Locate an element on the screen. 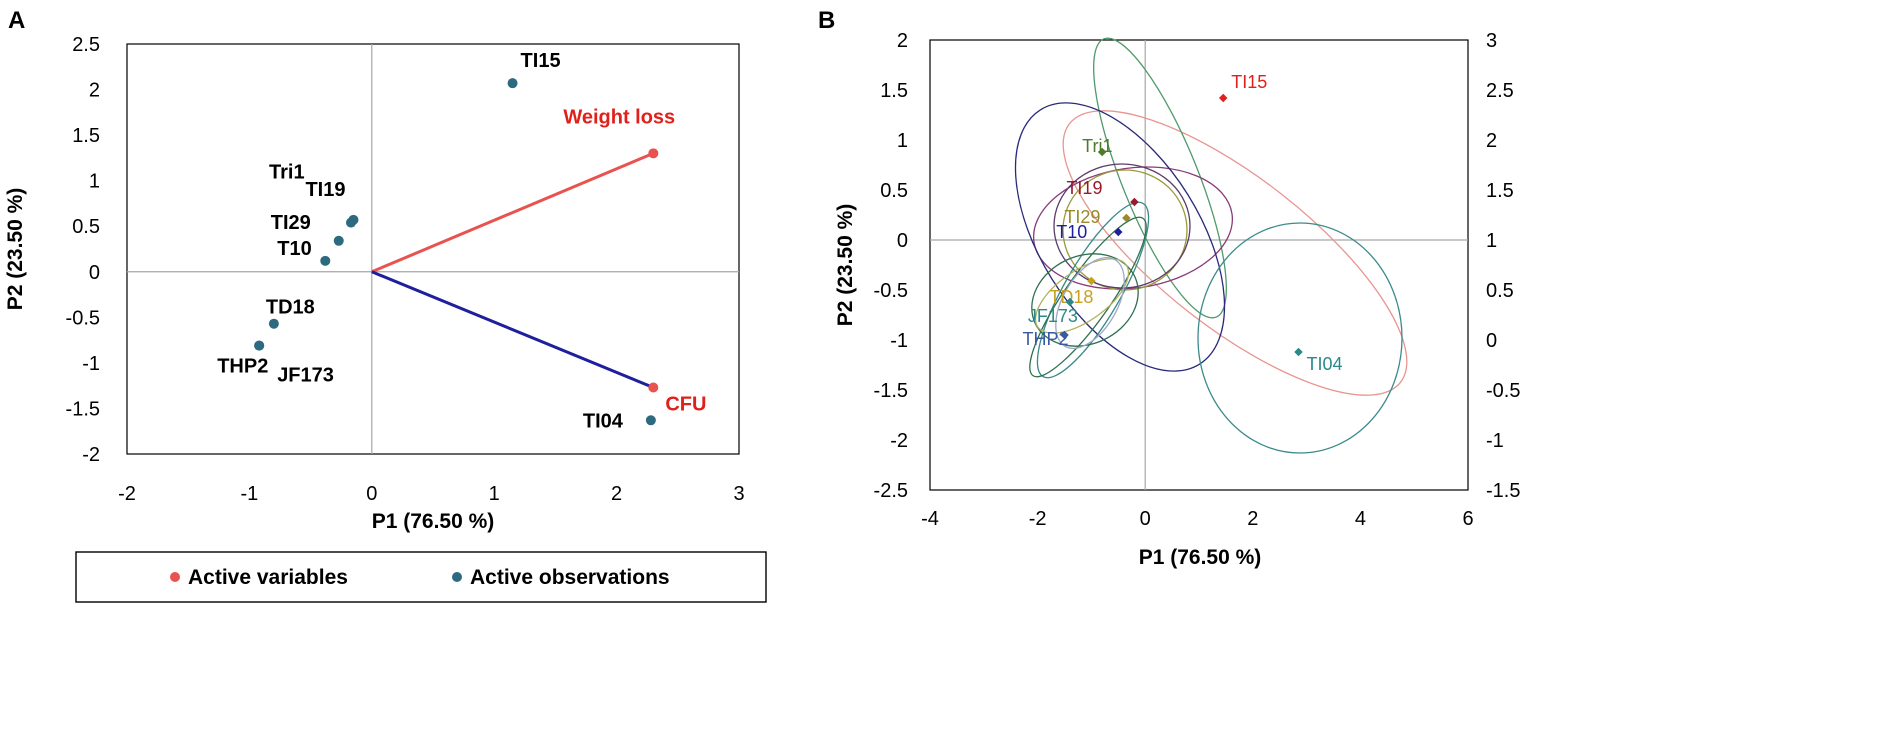 This screenshot has width=1904, height=733. variable-label-1: CFU is located at coordinates (685, 404).